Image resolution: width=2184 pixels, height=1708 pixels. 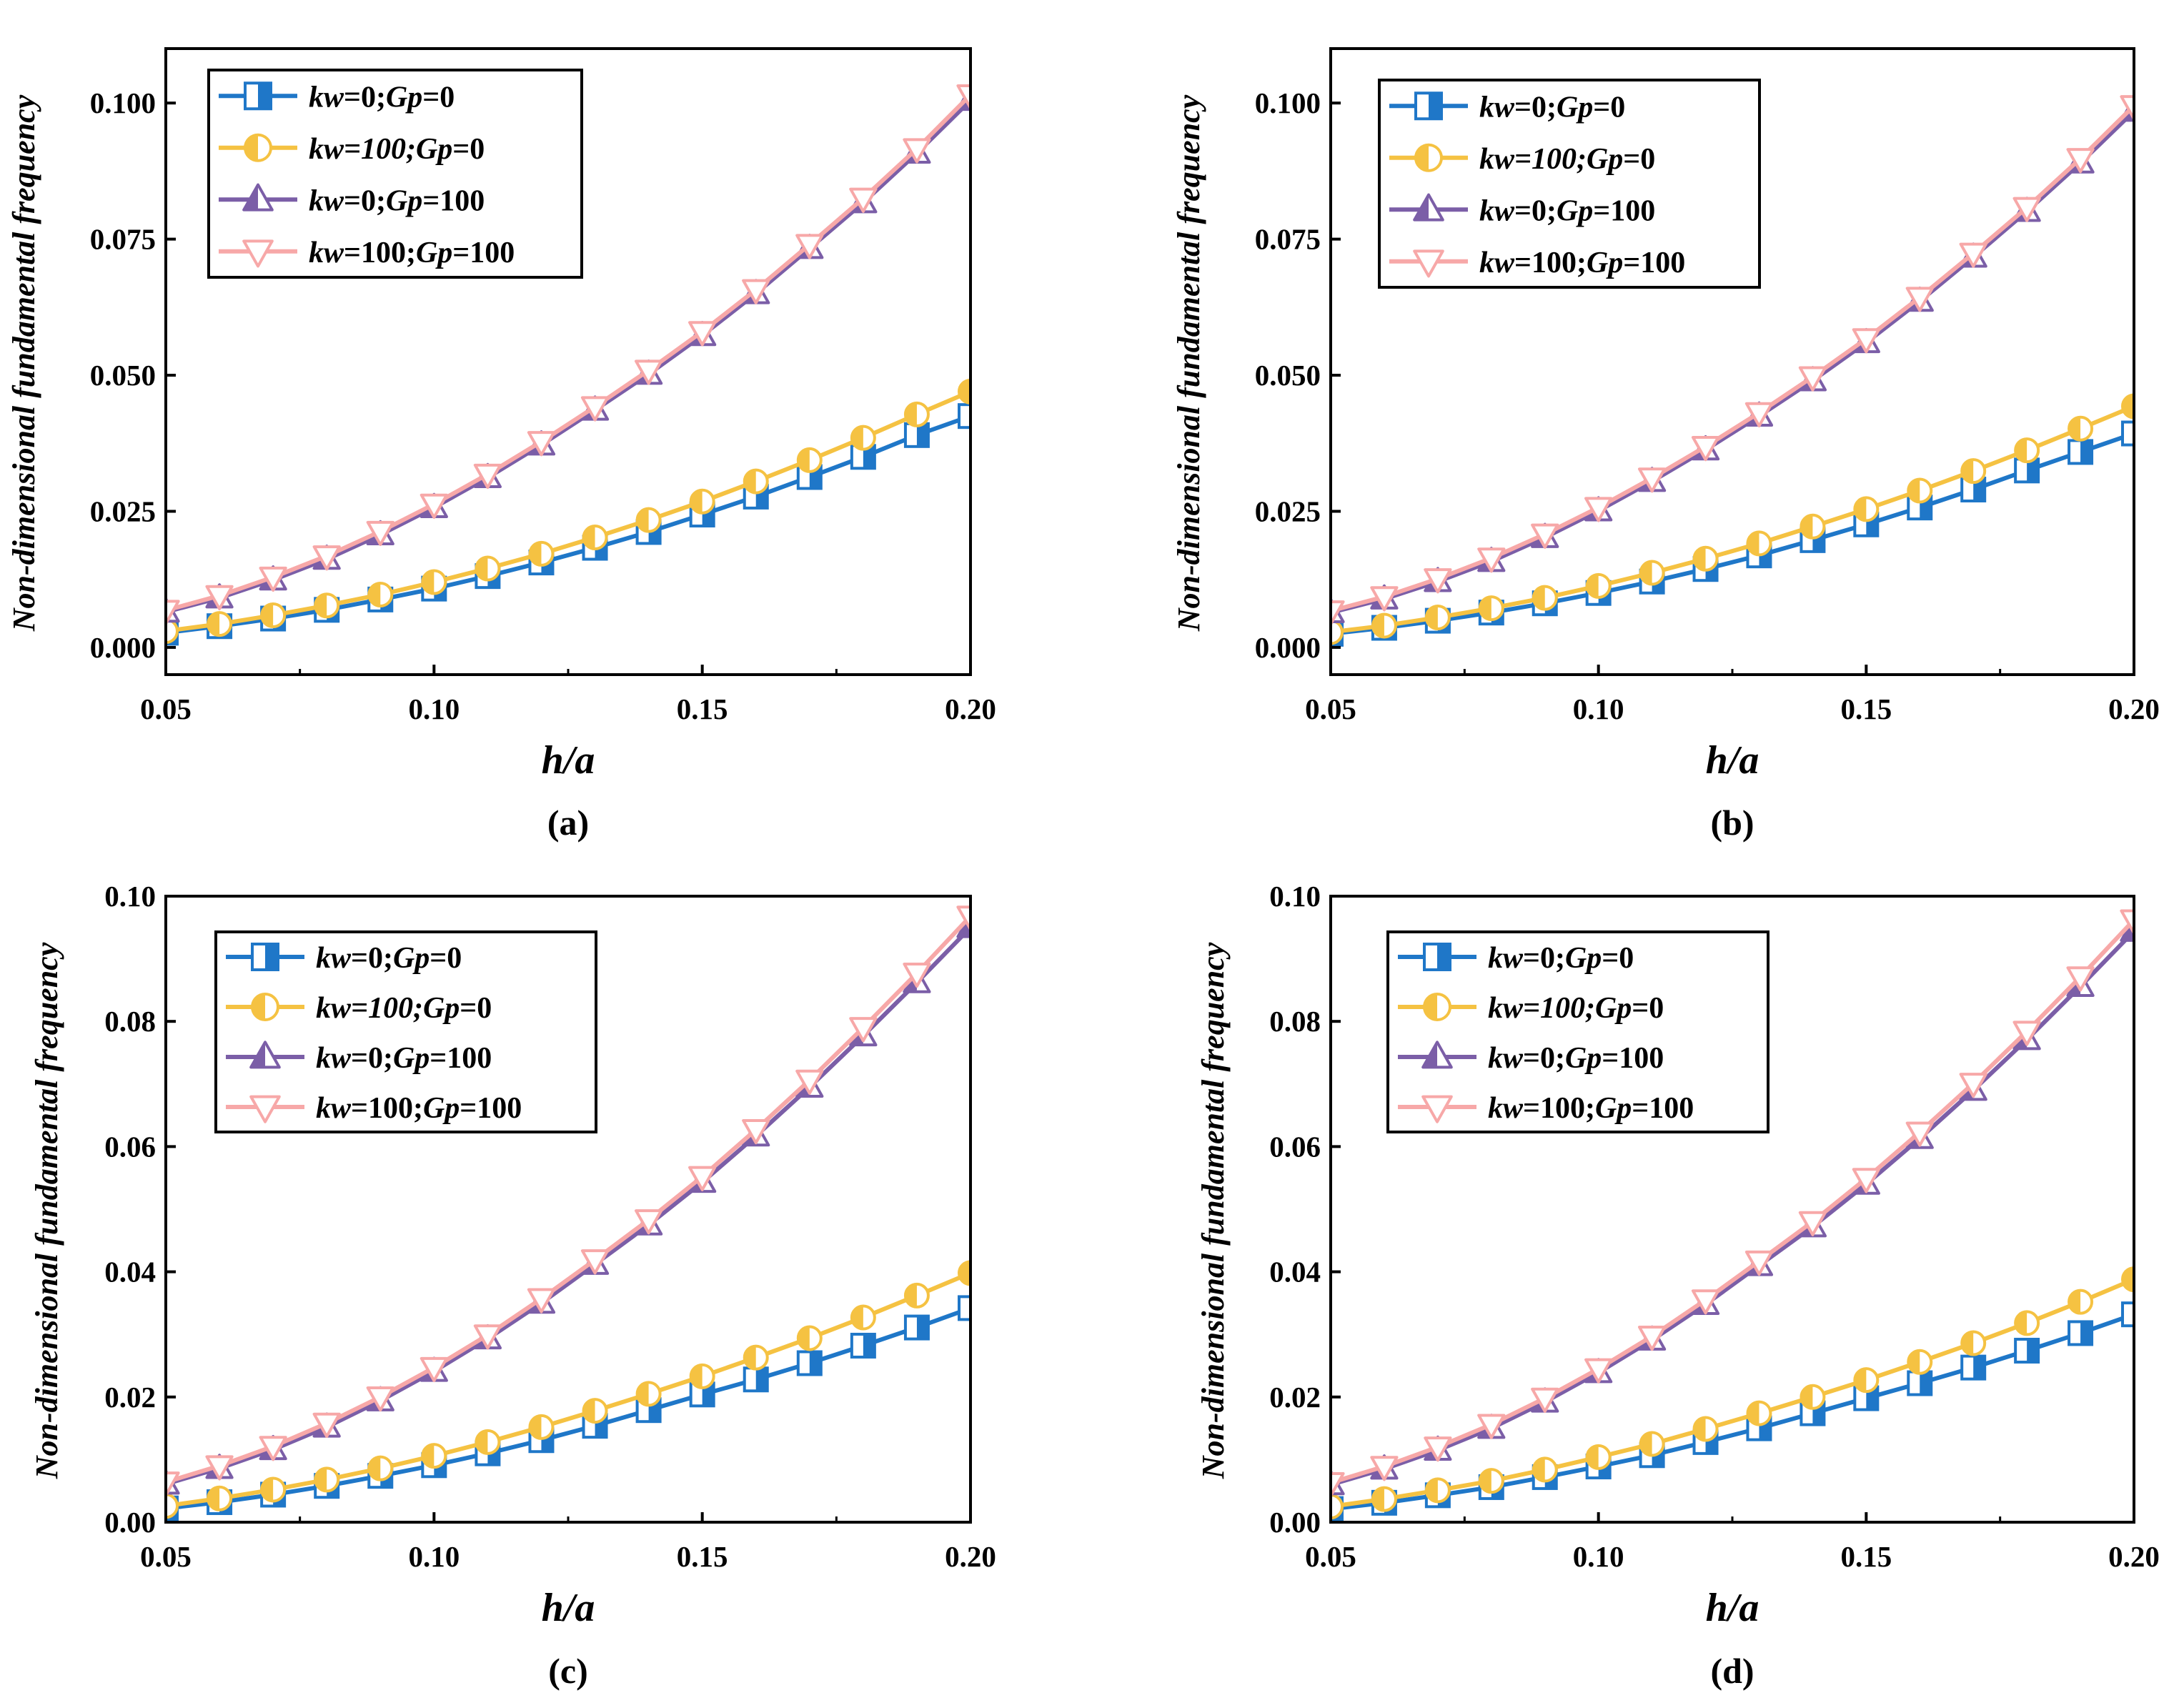 What do you see at coordinates (568, 761) in the screenshot?
I see `x-axis-label: h/a` at bounding box center [568, 761].